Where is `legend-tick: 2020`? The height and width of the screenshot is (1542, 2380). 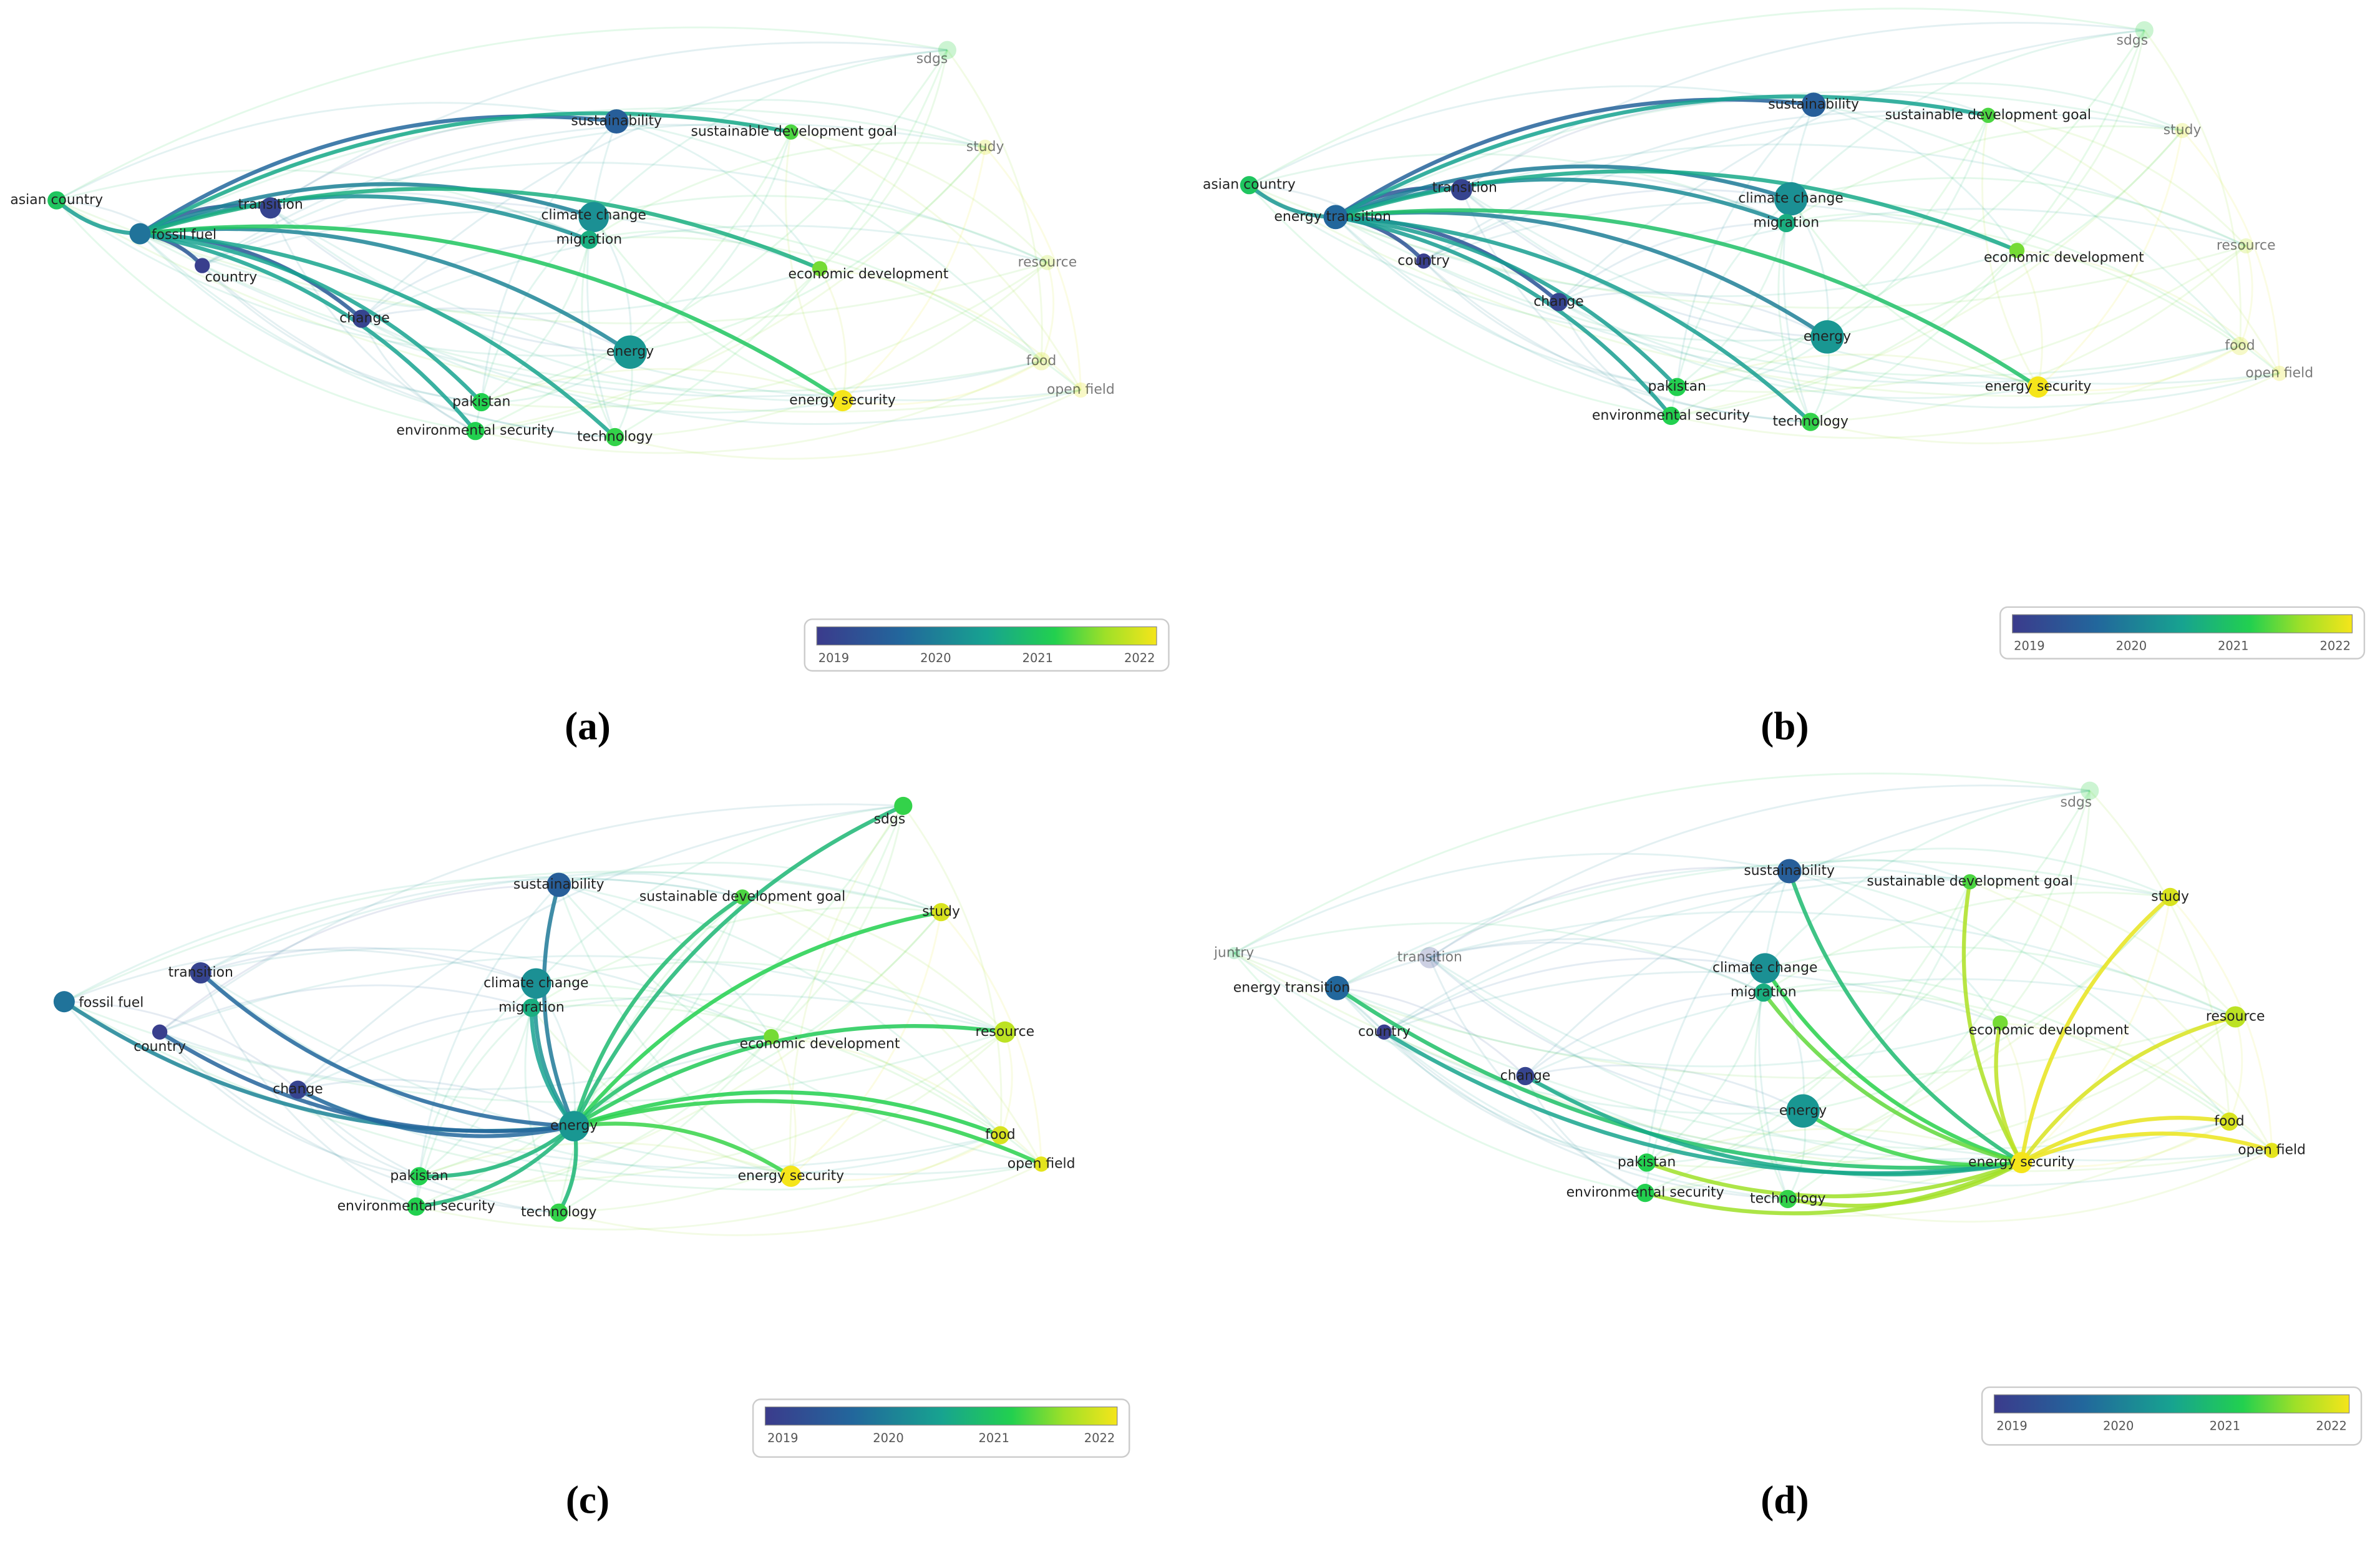 legend-tick: 2020 is located at coordinates (936, 658).